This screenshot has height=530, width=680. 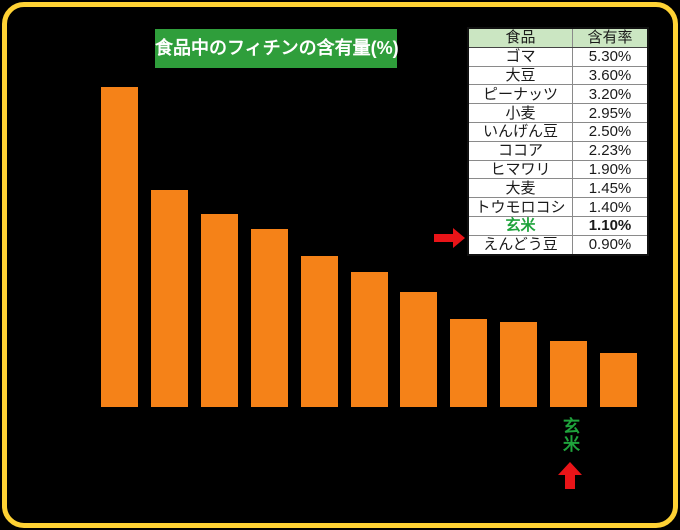 What do you see at coordinates (219, 310) in the screenshot?
I see `bar-ピーナッツ` at bounding box center [219, 310].